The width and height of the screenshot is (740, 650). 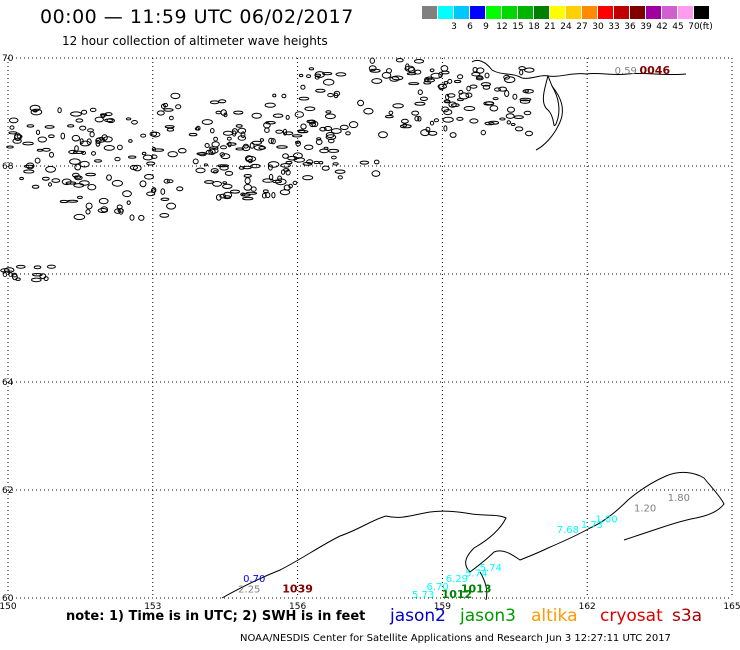 What do you see at coordinates (592, 525) in the screenshot?
I see `swh-observation: 1.73` at bounding box center [592, 525].